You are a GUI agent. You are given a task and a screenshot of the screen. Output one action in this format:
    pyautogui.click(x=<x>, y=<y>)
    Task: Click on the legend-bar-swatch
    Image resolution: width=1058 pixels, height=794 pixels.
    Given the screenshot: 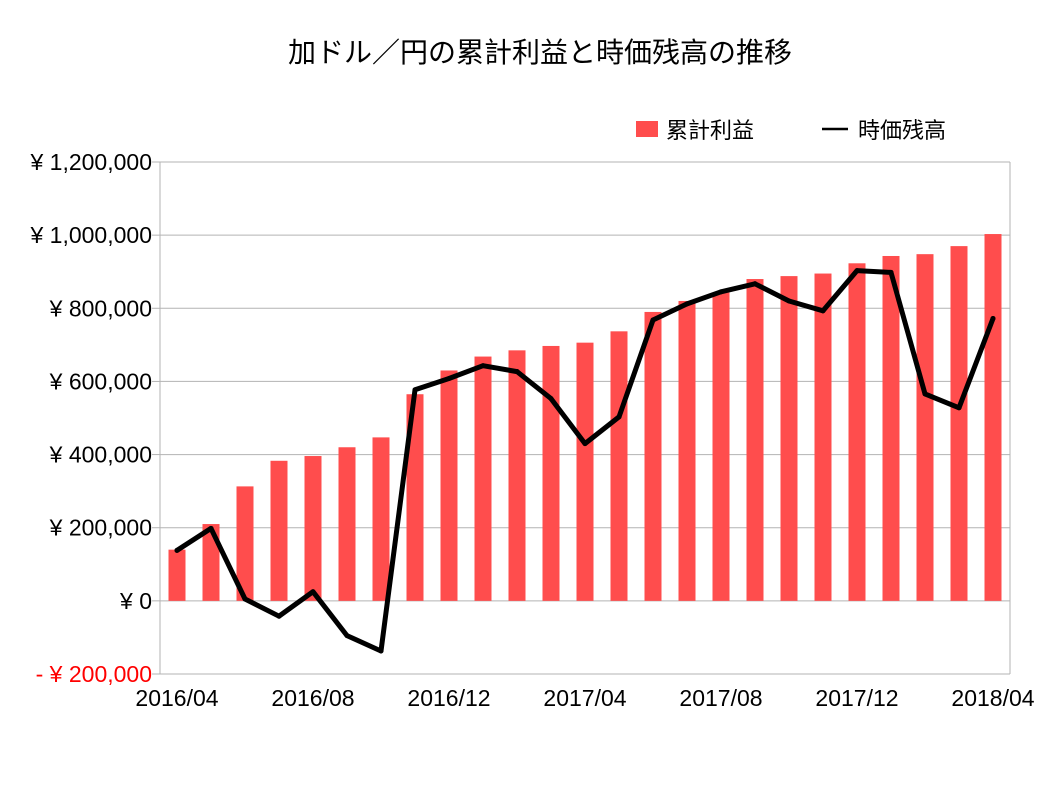 What is the action you would take?
    pyautogui.click(x=647, y=129)
    